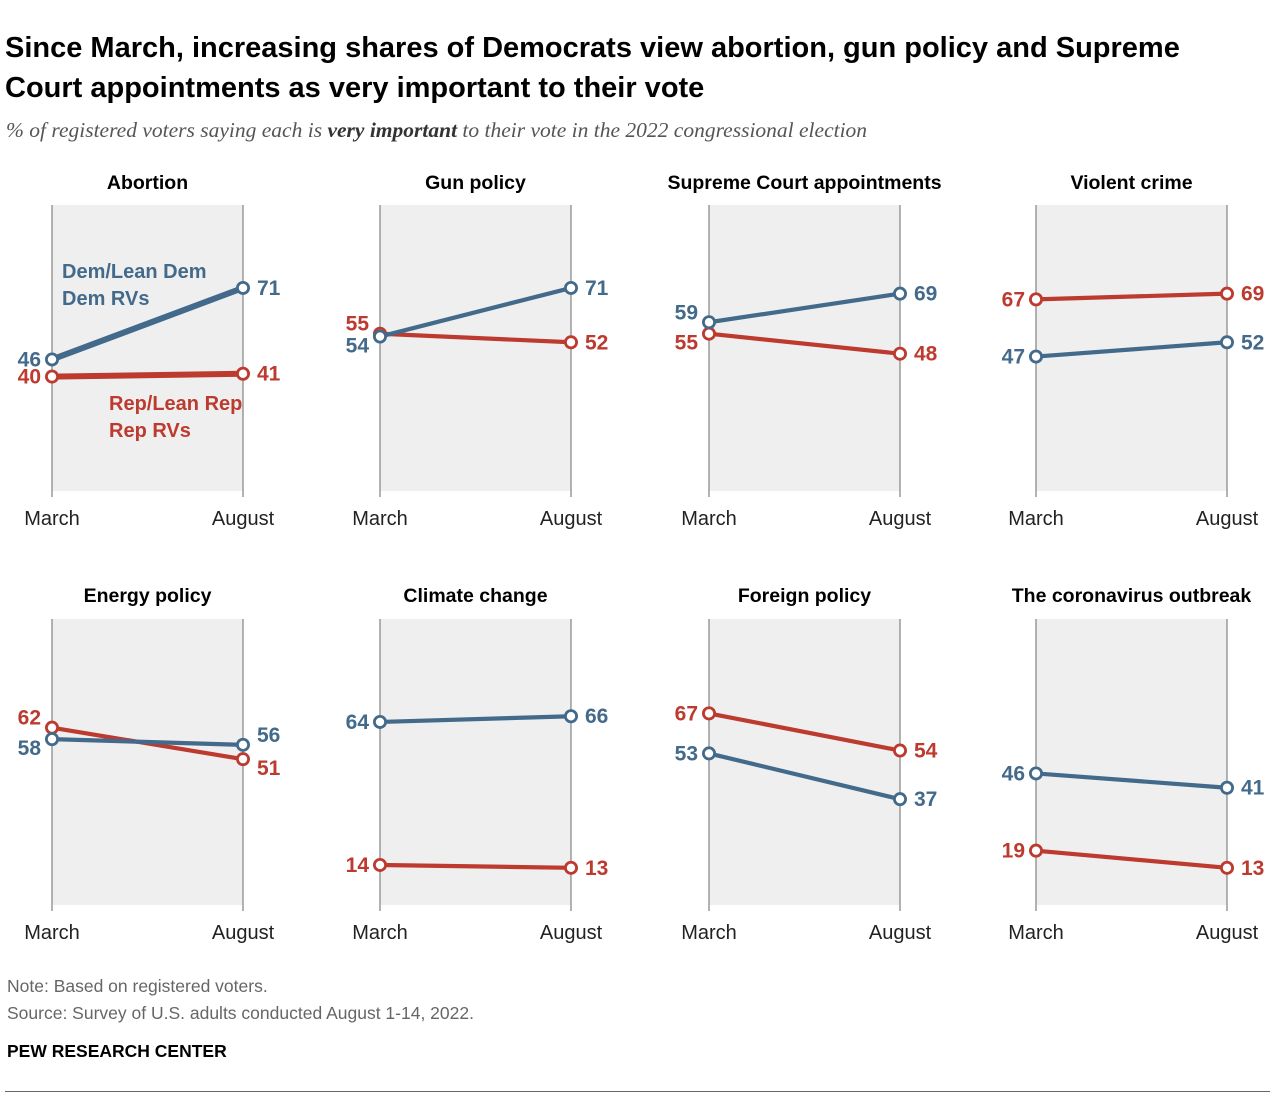 Image resolution: width=1280 pixels, height=1102 pixels. What do you see at coordinates (148, 596) in the screenshot?
I see `panel-title-energy-policy: Energy policy` at bounding box center [148, 596].